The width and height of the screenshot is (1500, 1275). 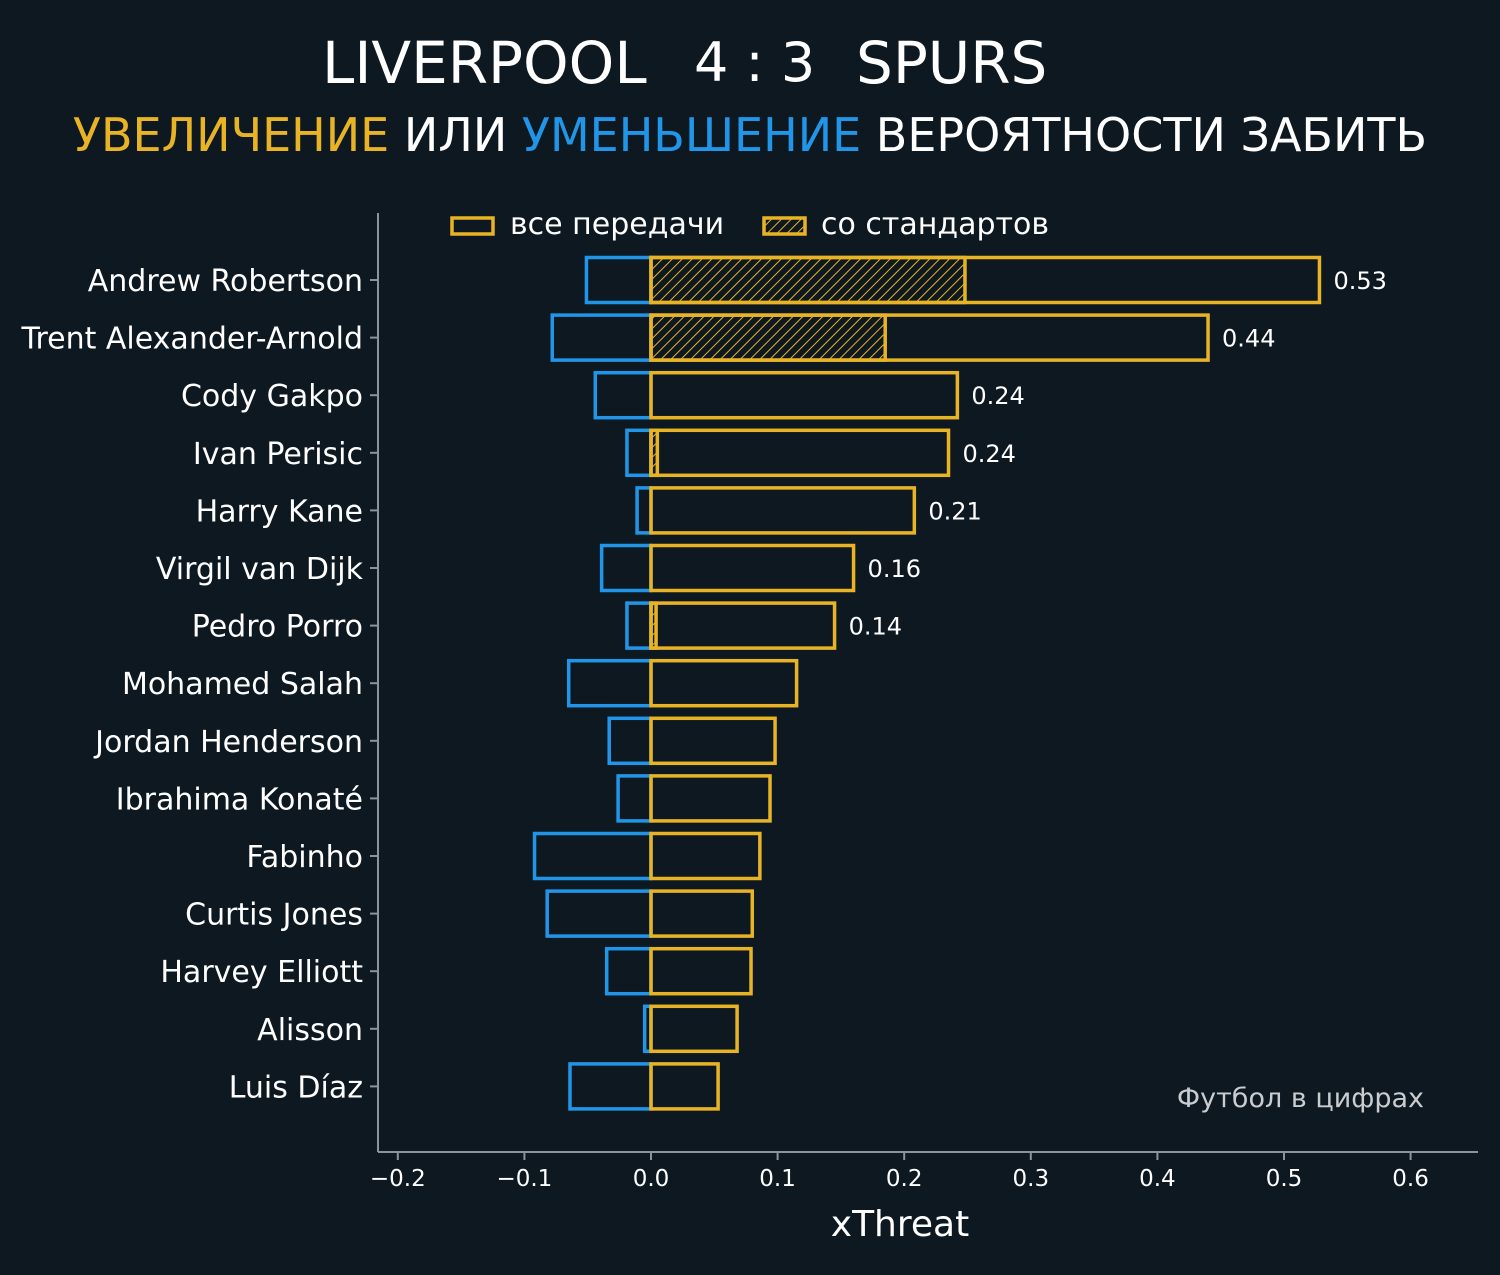 What do you see at coordinates (900, 1224) in the screenshot?
I see `x-axis-label: xThreat` at bounding box center [900, 1224].